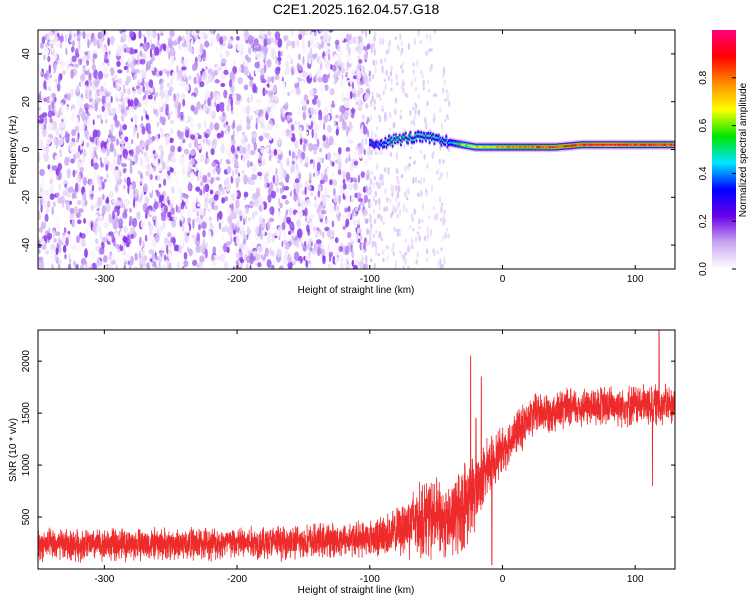 This screenshot has height=600, width=750. What do you see at coordinates (356, 290) in the screenshot?
I see `spectrogram-x-label: Height of straight line (km)` at bounding box center [356, 290].